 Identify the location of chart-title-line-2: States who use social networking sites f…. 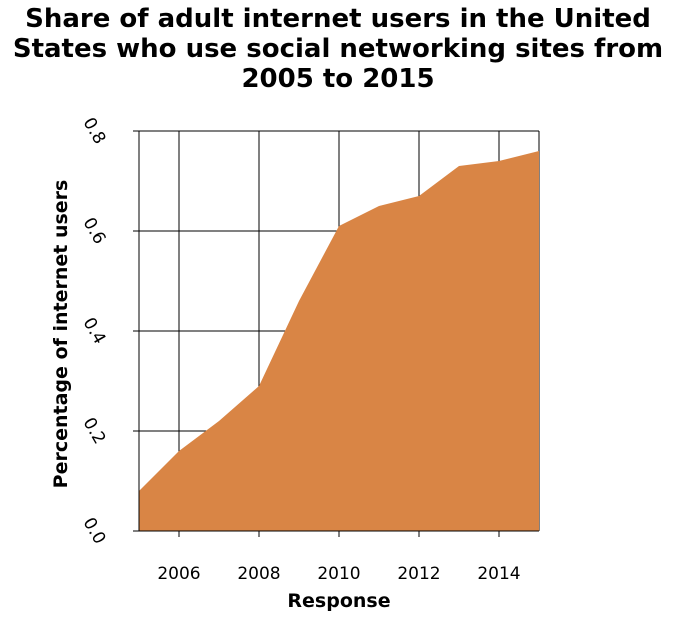
(338, 49).